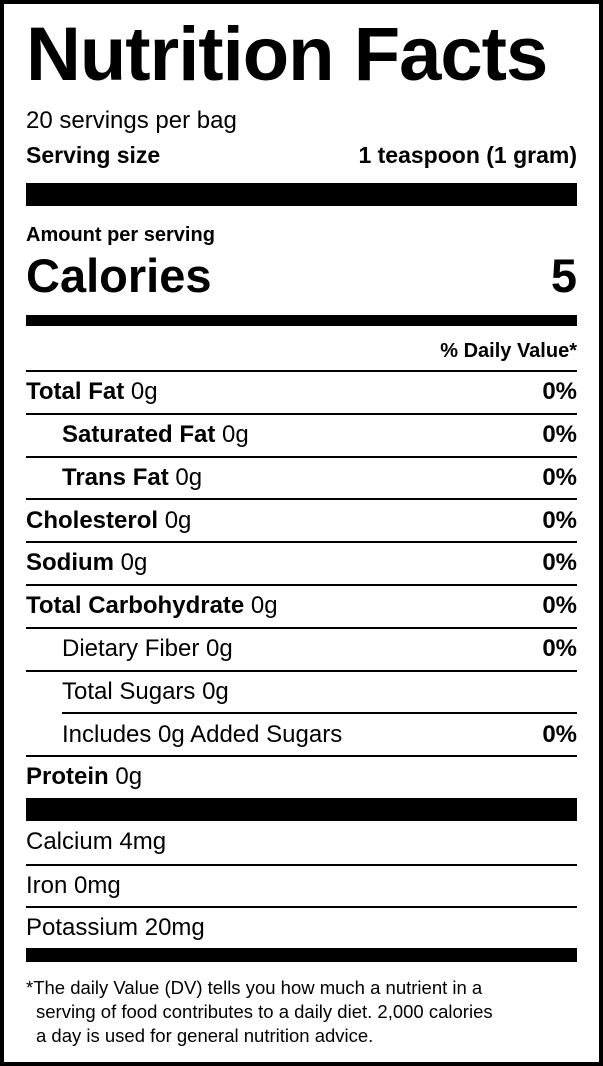  Describe the element at coordinates (131, 120) in the screenshot. I see `servings-per-container: 20 servings per bag` at that location.